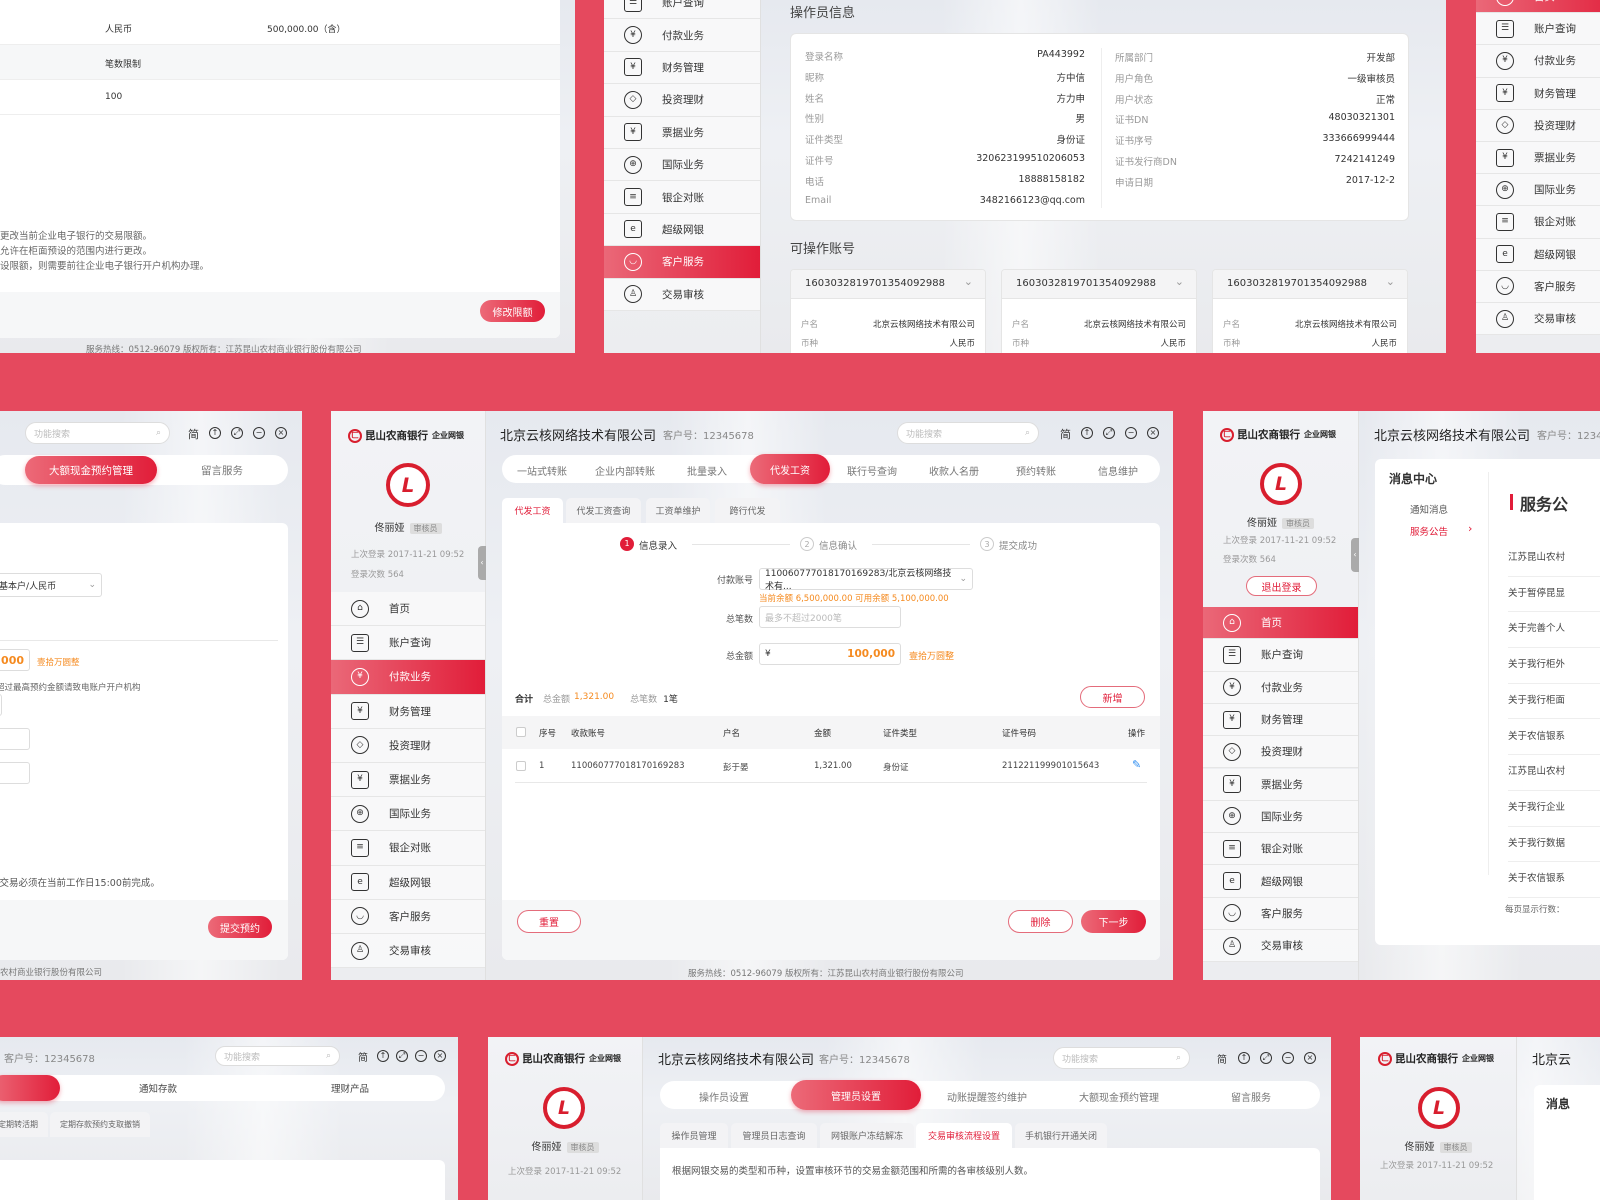 The width and height of the screenshot is (1600, 1200). Describe the element at coordinates (1118, 472) in the screenshot. I see `tab-7: 信息维护` at that location.